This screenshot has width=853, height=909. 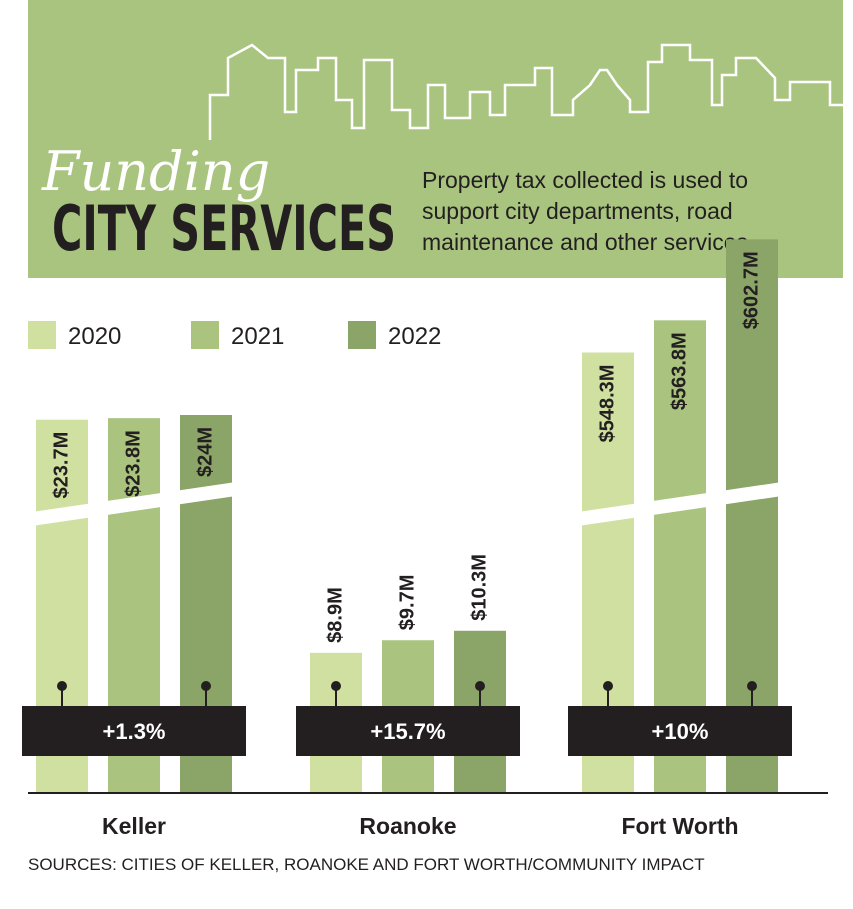 What do you see at coordinates (607, 404) in the screenshot?
I see `value-label: $548.3M` at bounding box center [607, 404].